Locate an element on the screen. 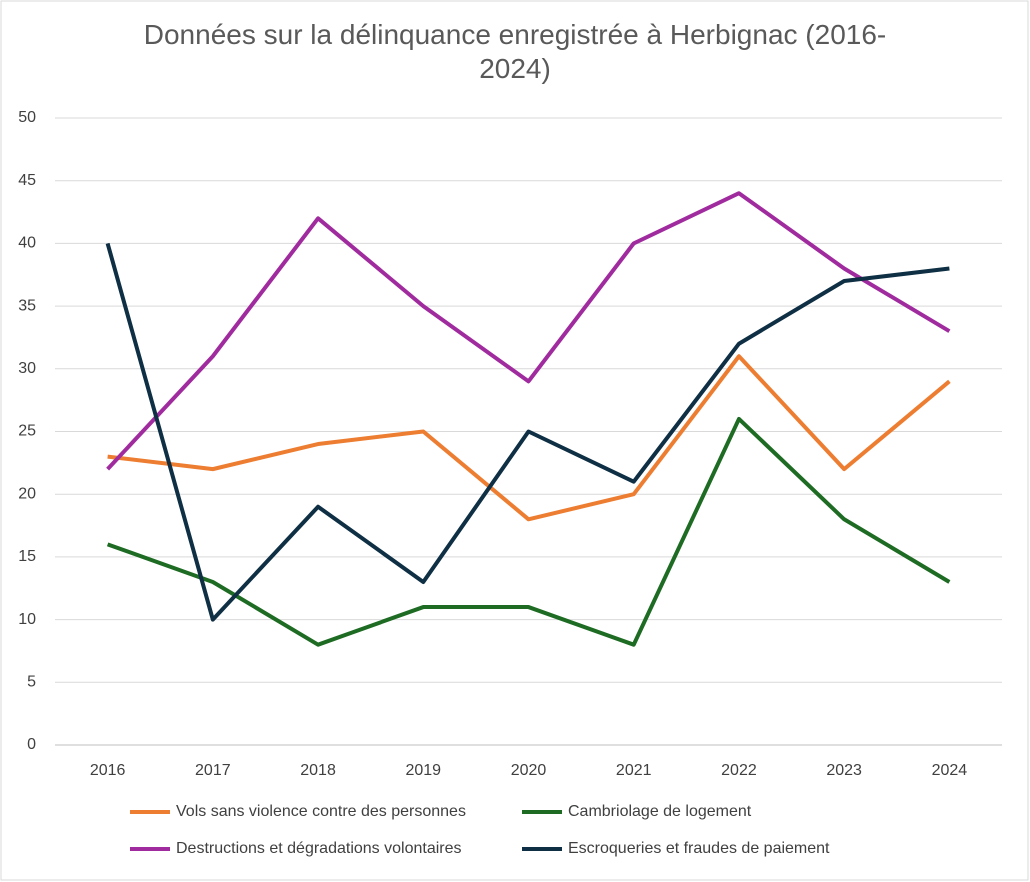 The image size is (1030, 882). x-tick-label: 2023 is located at coordinates (844, 770).